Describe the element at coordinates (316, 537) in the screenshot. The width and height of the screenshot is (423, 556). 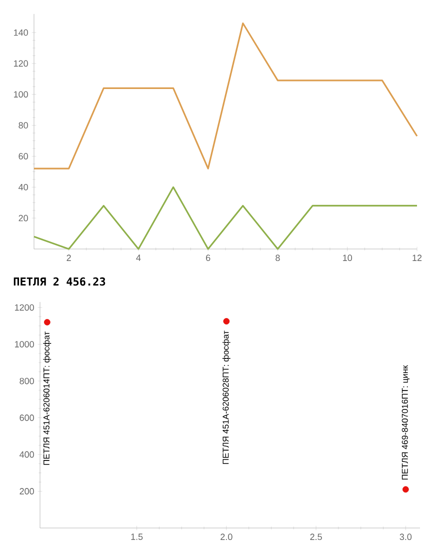
I see `x-tick-label: 2.5` at that location.